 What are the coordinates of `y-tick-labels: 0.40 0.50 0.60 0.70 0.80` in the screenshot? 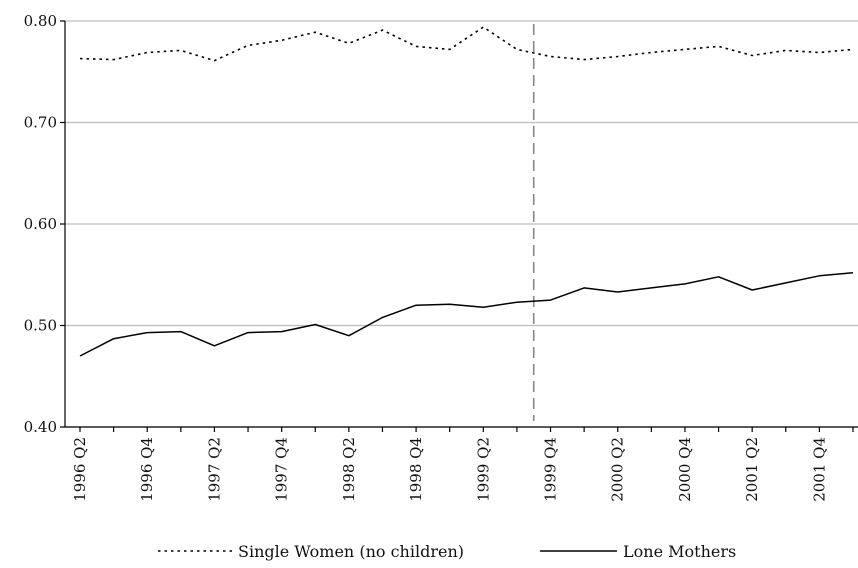 It's located at (40, 224).